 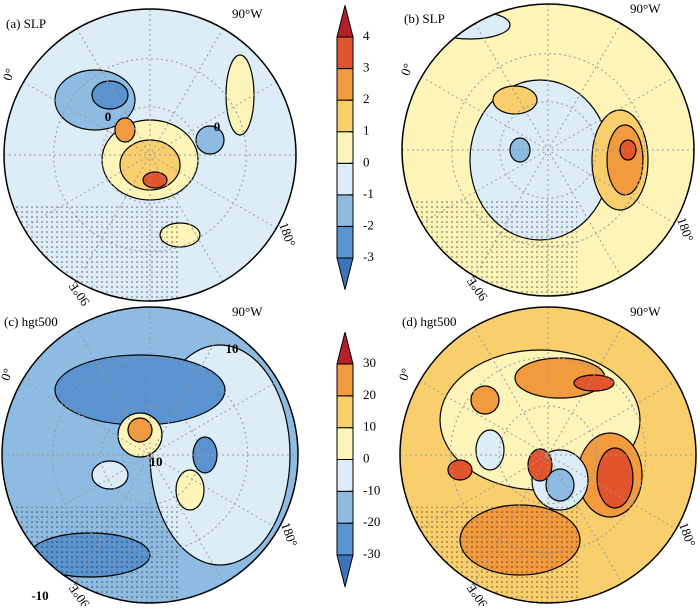 What do you see at coordinates (369, 362) in the screenshot?
I see `colorbar-tick-label: 30` at bounding box center [369, 362].